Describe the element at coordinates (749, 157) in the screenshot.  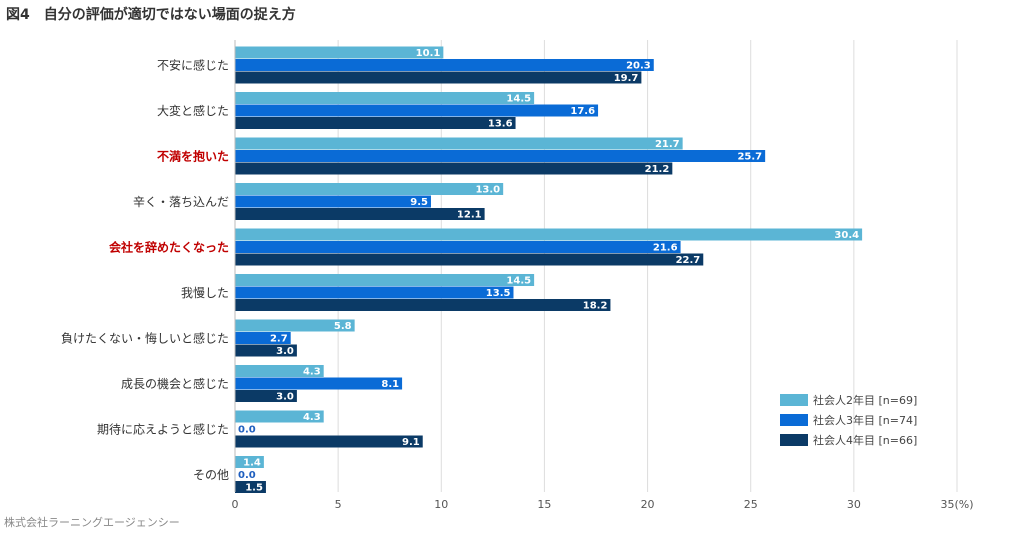
I see `data-label: 25.7` at that location.